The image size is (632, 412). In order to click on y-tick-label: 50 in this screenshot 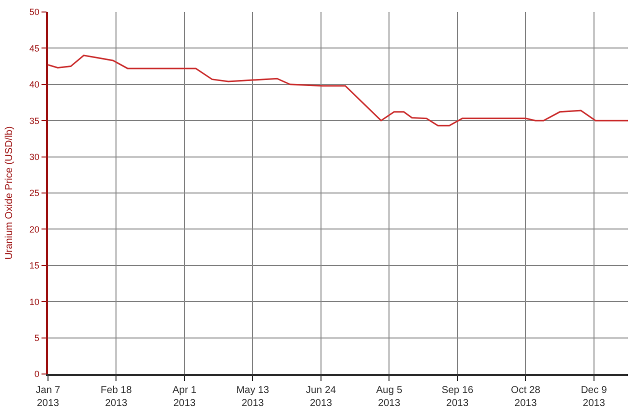, I will do `click(34, 12)`.